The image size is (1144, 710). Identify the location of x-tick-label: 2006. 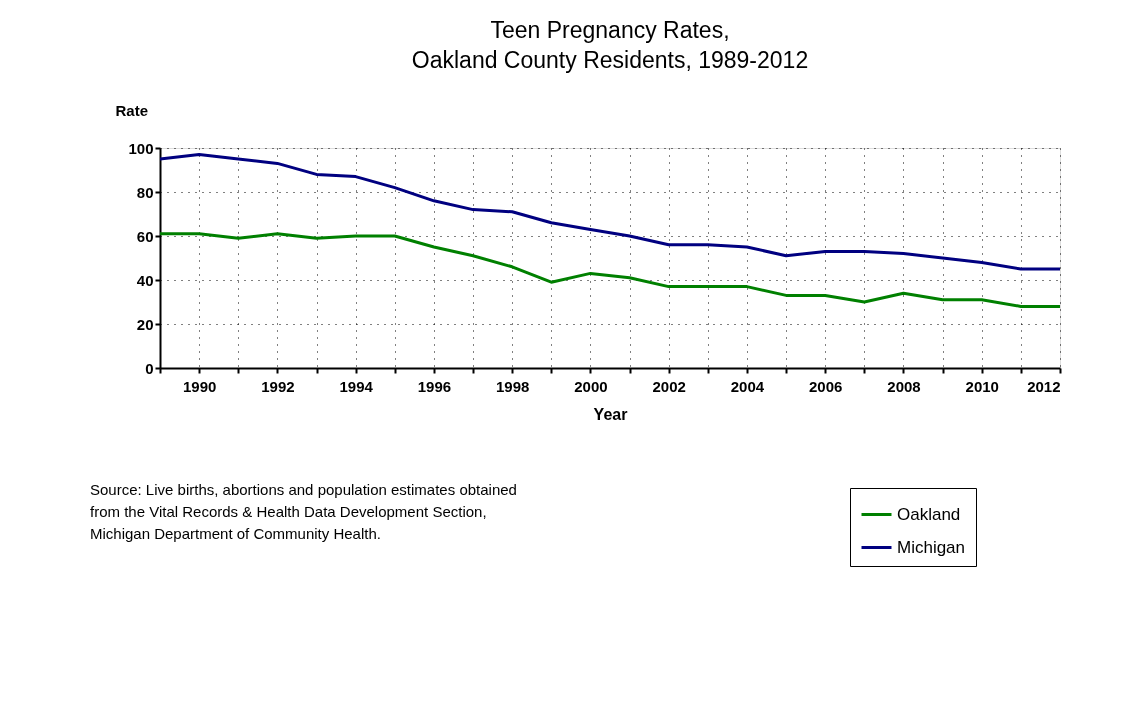
(826, 386).